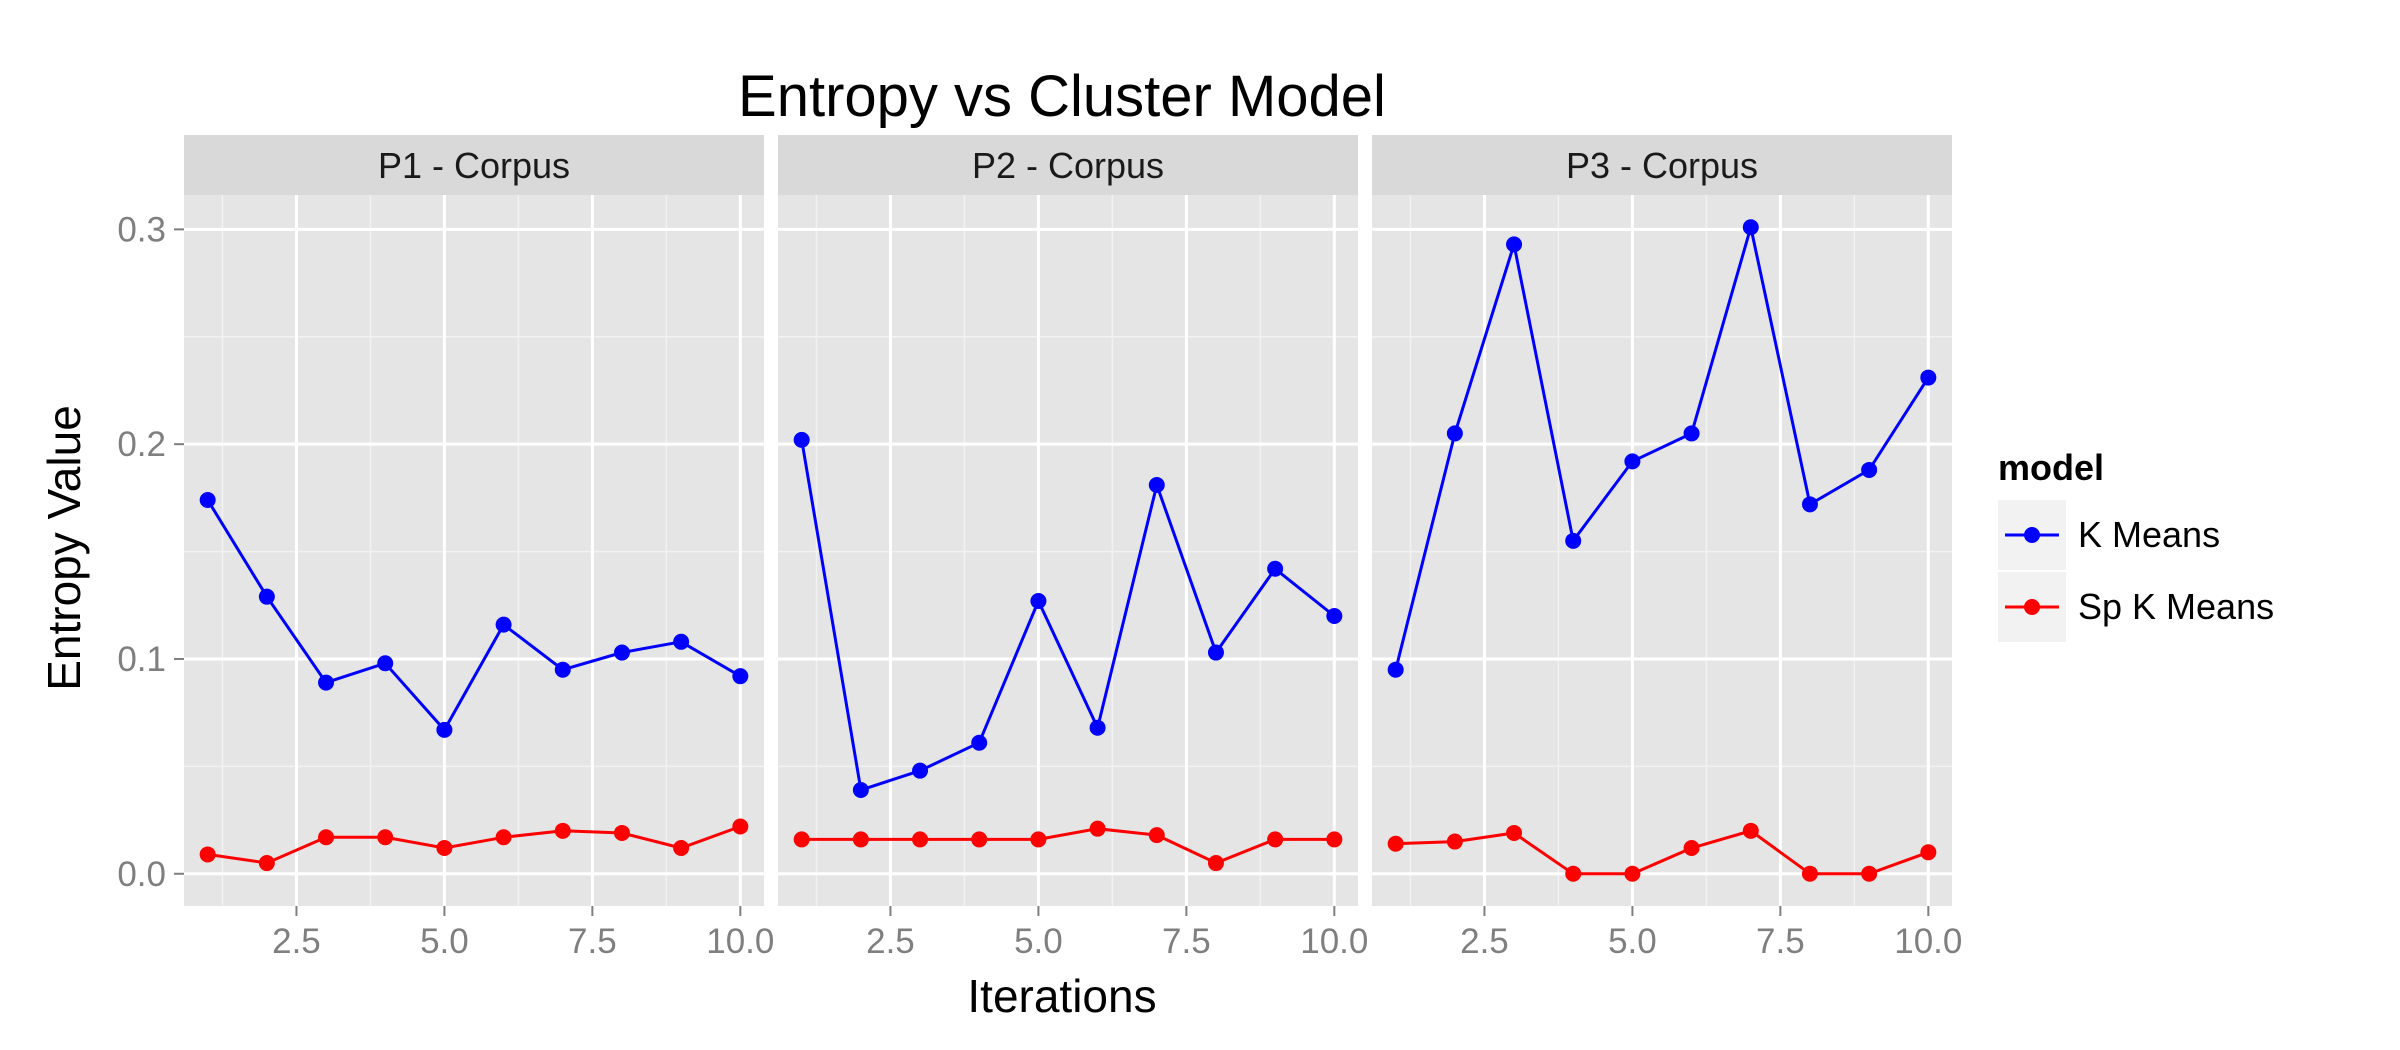  What do you see at coordinates (2149, 534) in the screenshot?
I see `legend-label: K Means` at bounding box center [2149, 534].